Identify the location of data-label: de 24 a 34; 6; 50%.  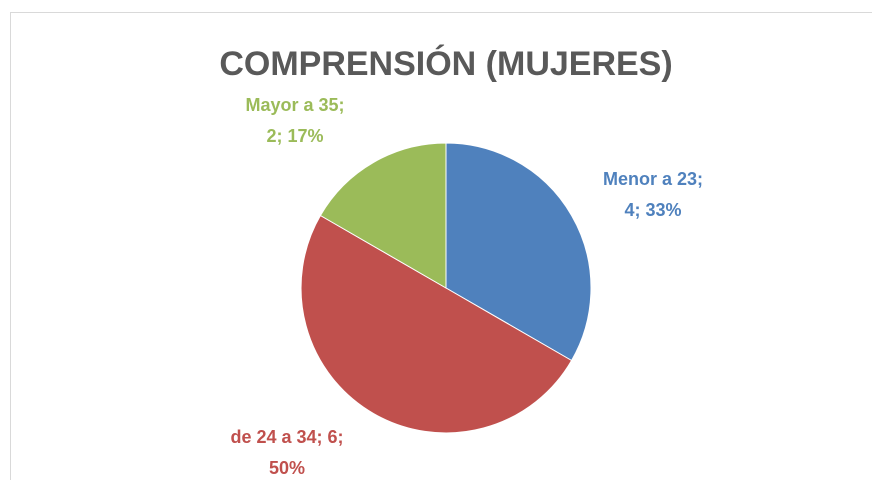
(286, 452).